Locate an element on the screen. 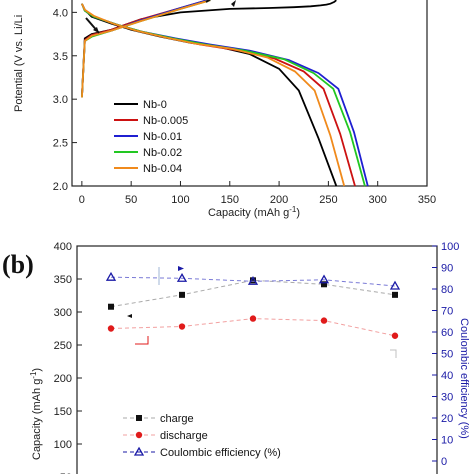 This screenshot has width=474, height=474. y-tick-label: 100 is located at coordinates (63, 445).